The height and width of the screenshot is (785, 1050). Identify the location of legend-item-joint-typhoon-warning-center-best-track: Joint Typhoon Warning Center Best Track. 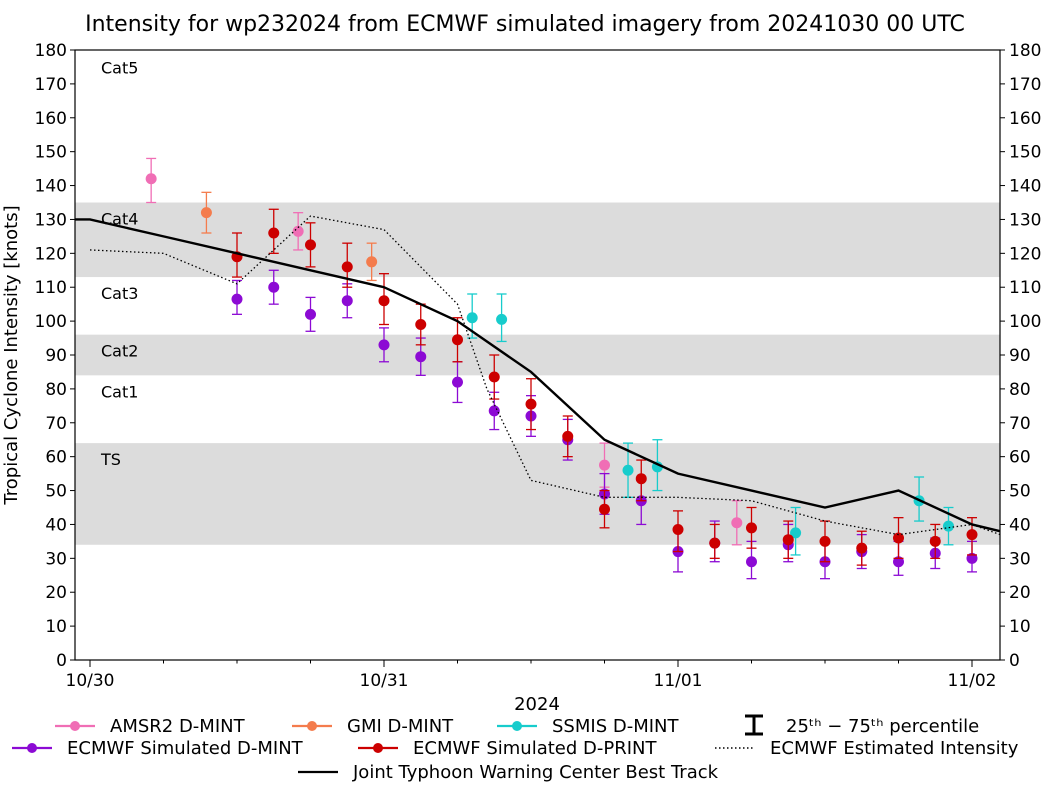
(508, 772).